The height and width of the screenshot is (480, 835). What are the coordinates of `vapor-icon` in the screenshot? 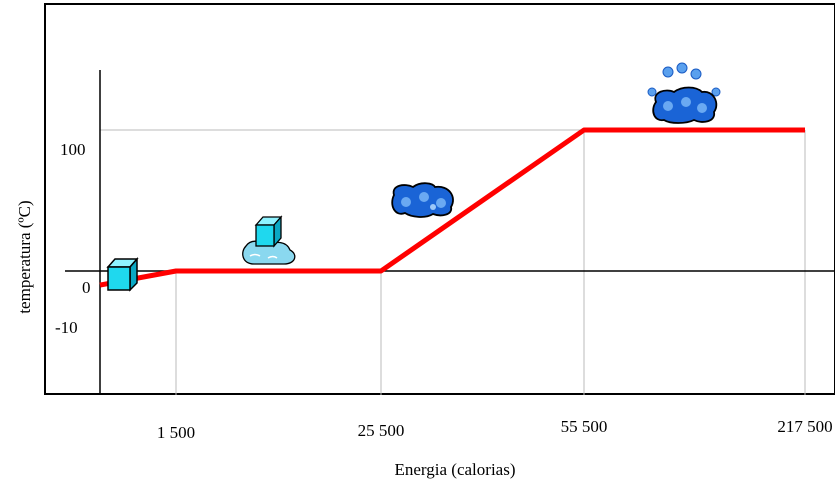 It's located at (684, 93).